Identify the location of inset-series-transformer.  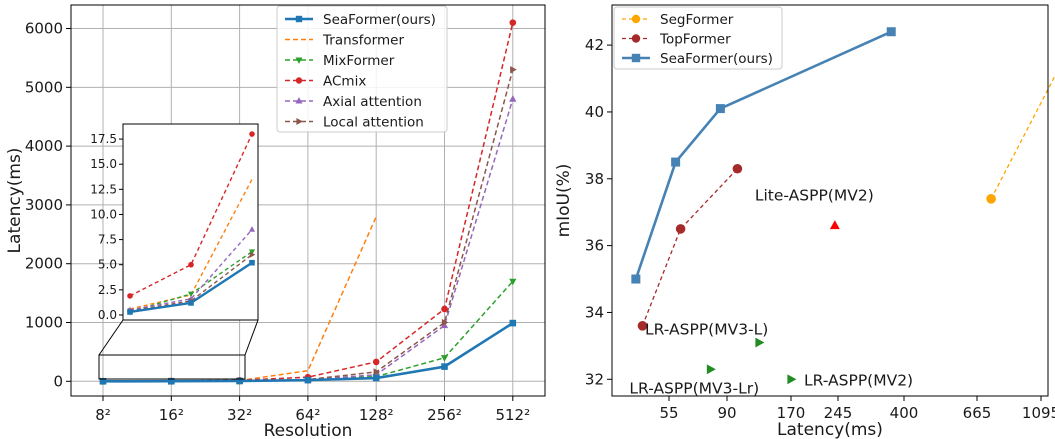
(191, 244).